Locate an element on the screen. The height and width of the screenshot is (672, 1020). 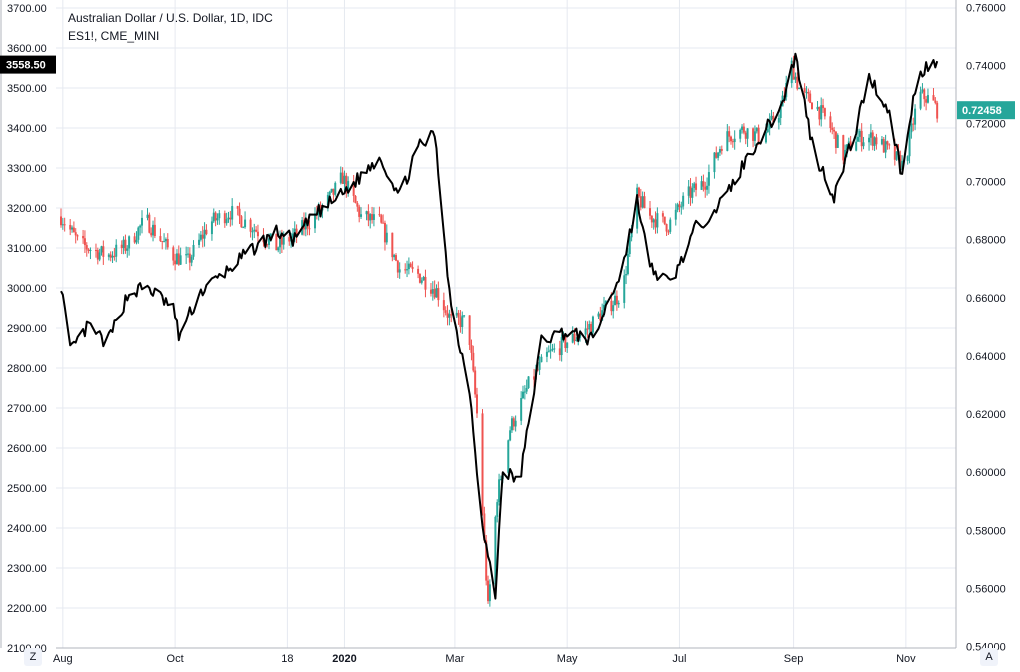
right-tick-label: 0.58000 is located at coordinates (986, 531).